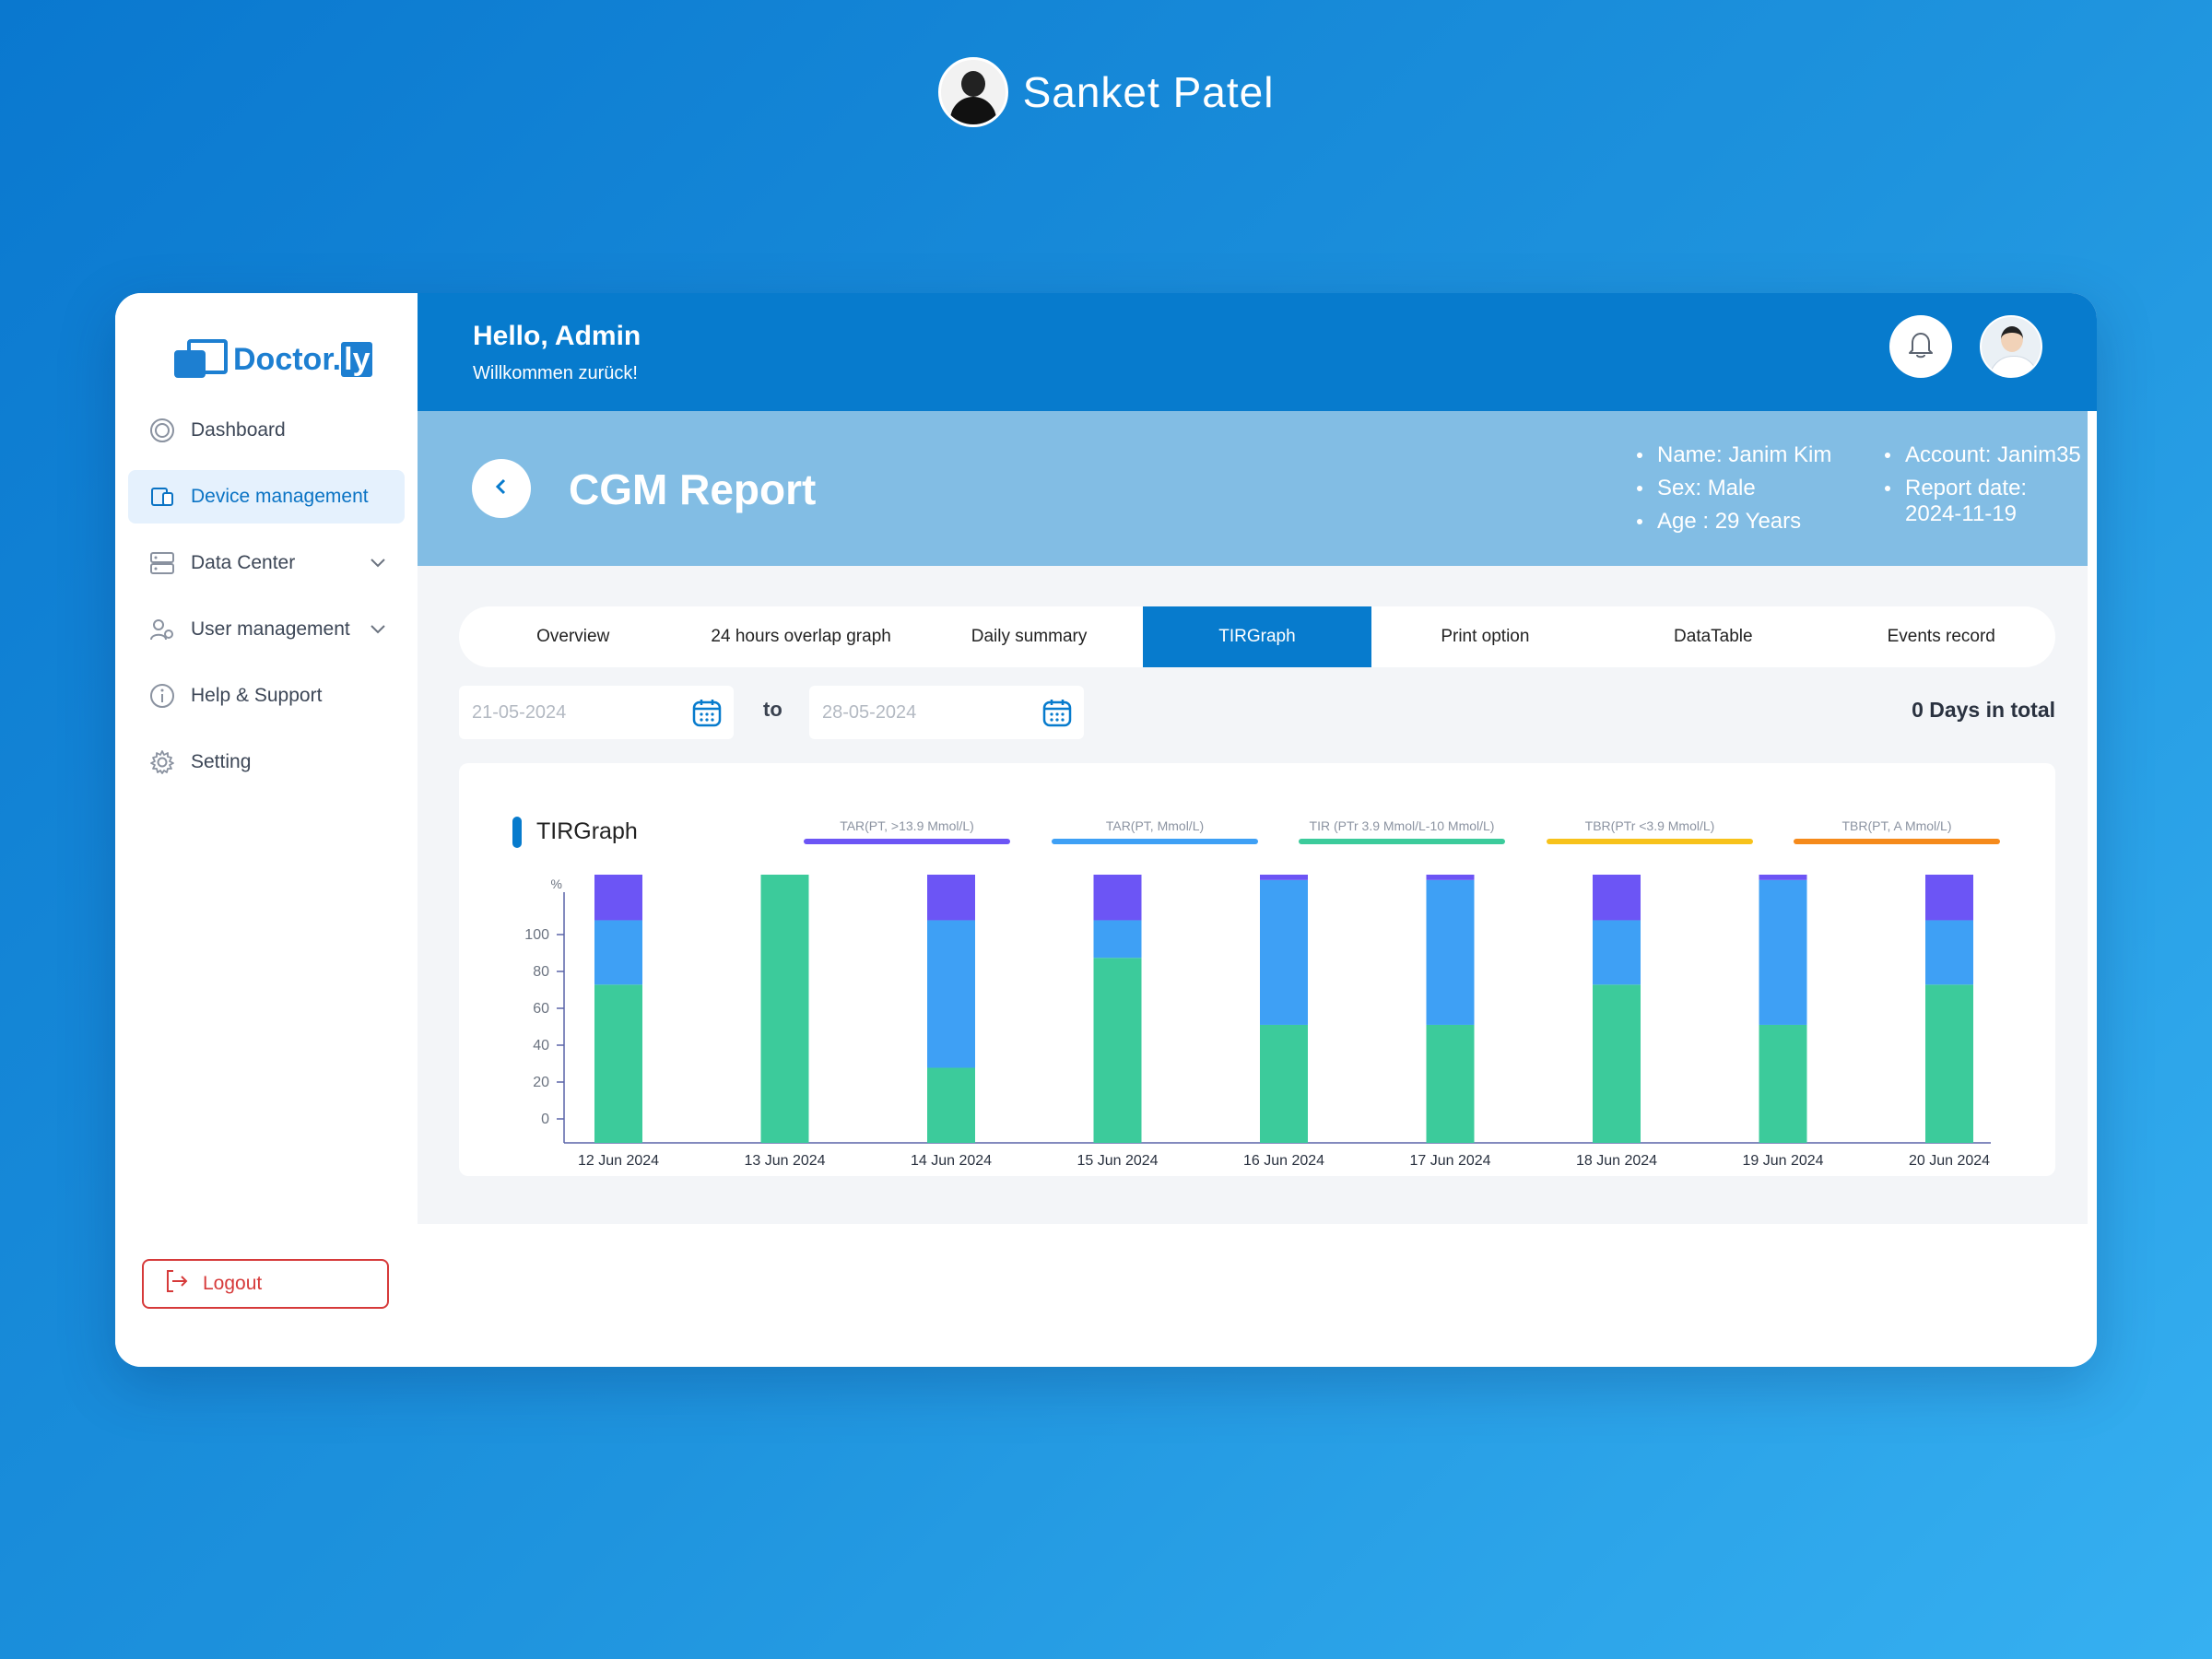  I want to click on chevron-left-icon, so click(501, 488).